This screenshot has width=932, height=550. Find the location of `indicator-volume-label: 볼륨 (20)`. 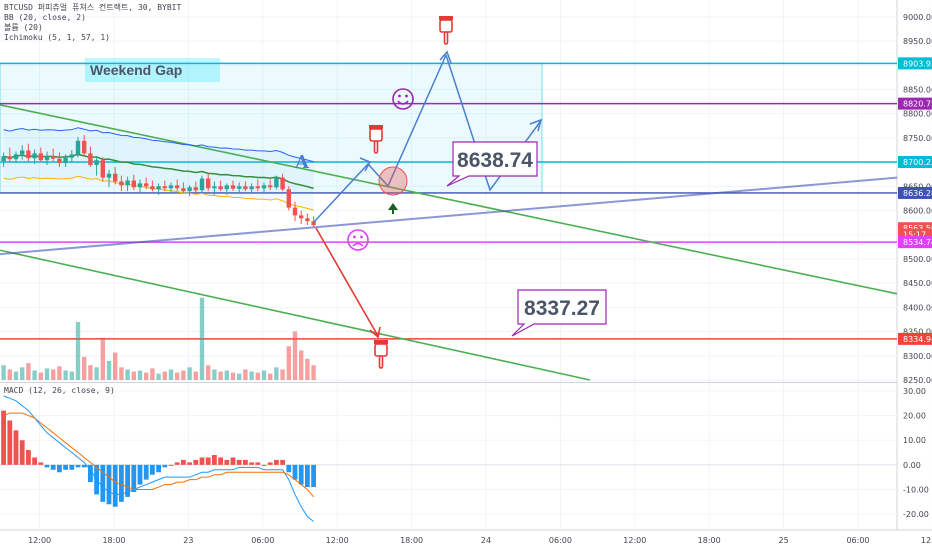

indicator-volume-label: 볼륨 (20) is located at coordinates (23, 27).